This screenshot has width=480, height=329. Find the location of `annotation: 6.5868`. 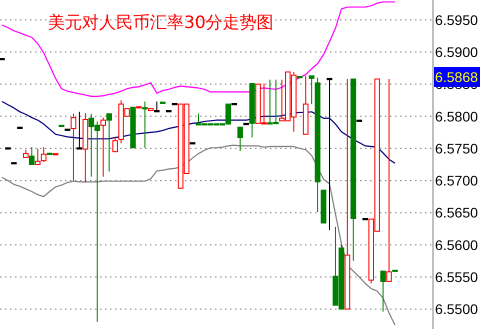

annotation: 6.5868 is located at coordinates (456, 77).